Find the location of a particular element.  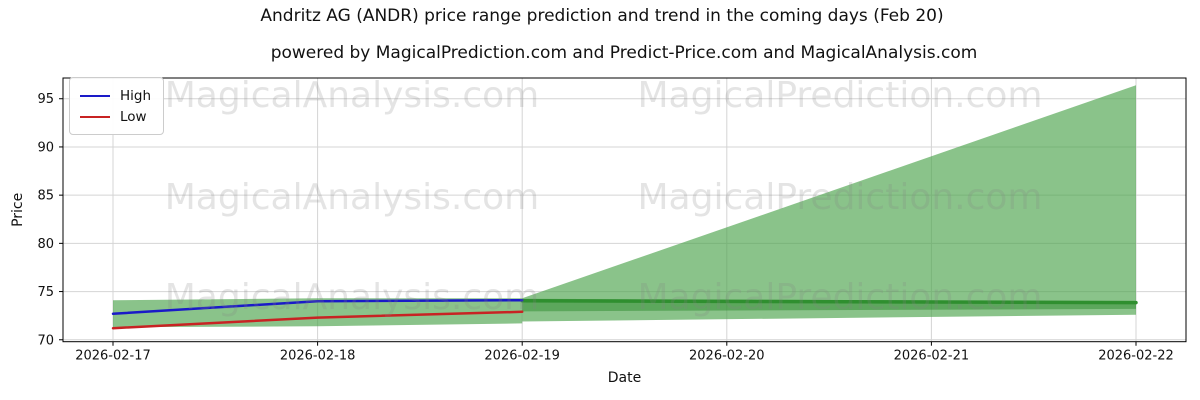

prediction-trend-line-line is located at coordinates (829, 301).